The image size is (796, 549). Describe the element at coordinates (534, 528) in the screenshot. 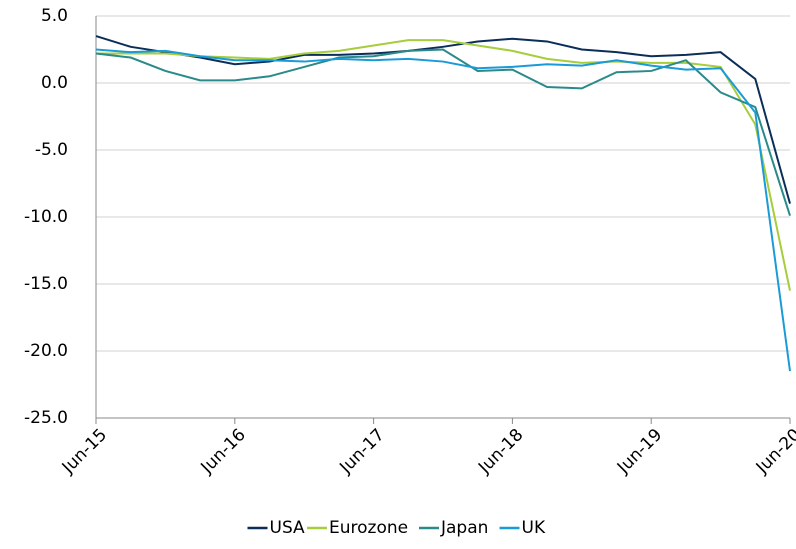

I see `legend-label: UK` at that location.